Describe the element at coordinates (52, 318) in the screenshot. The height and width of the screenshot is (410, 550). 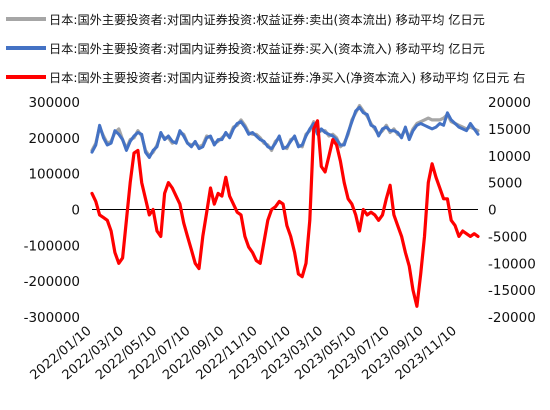
I see `left-axis-tick-label: -300000` at that location.